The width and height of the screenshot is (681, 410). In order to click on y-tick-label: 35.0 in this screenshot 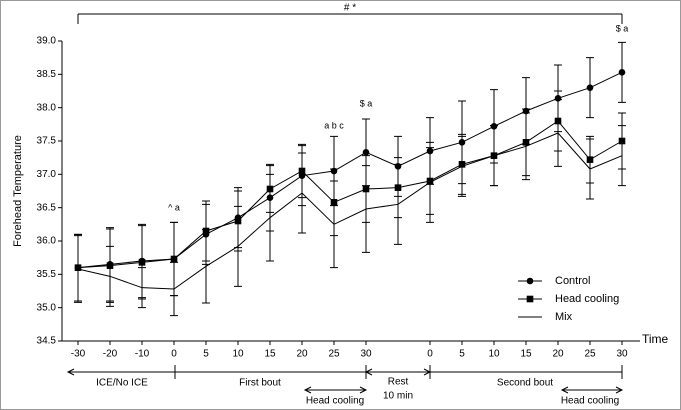, I will do `click(47, 307)`.